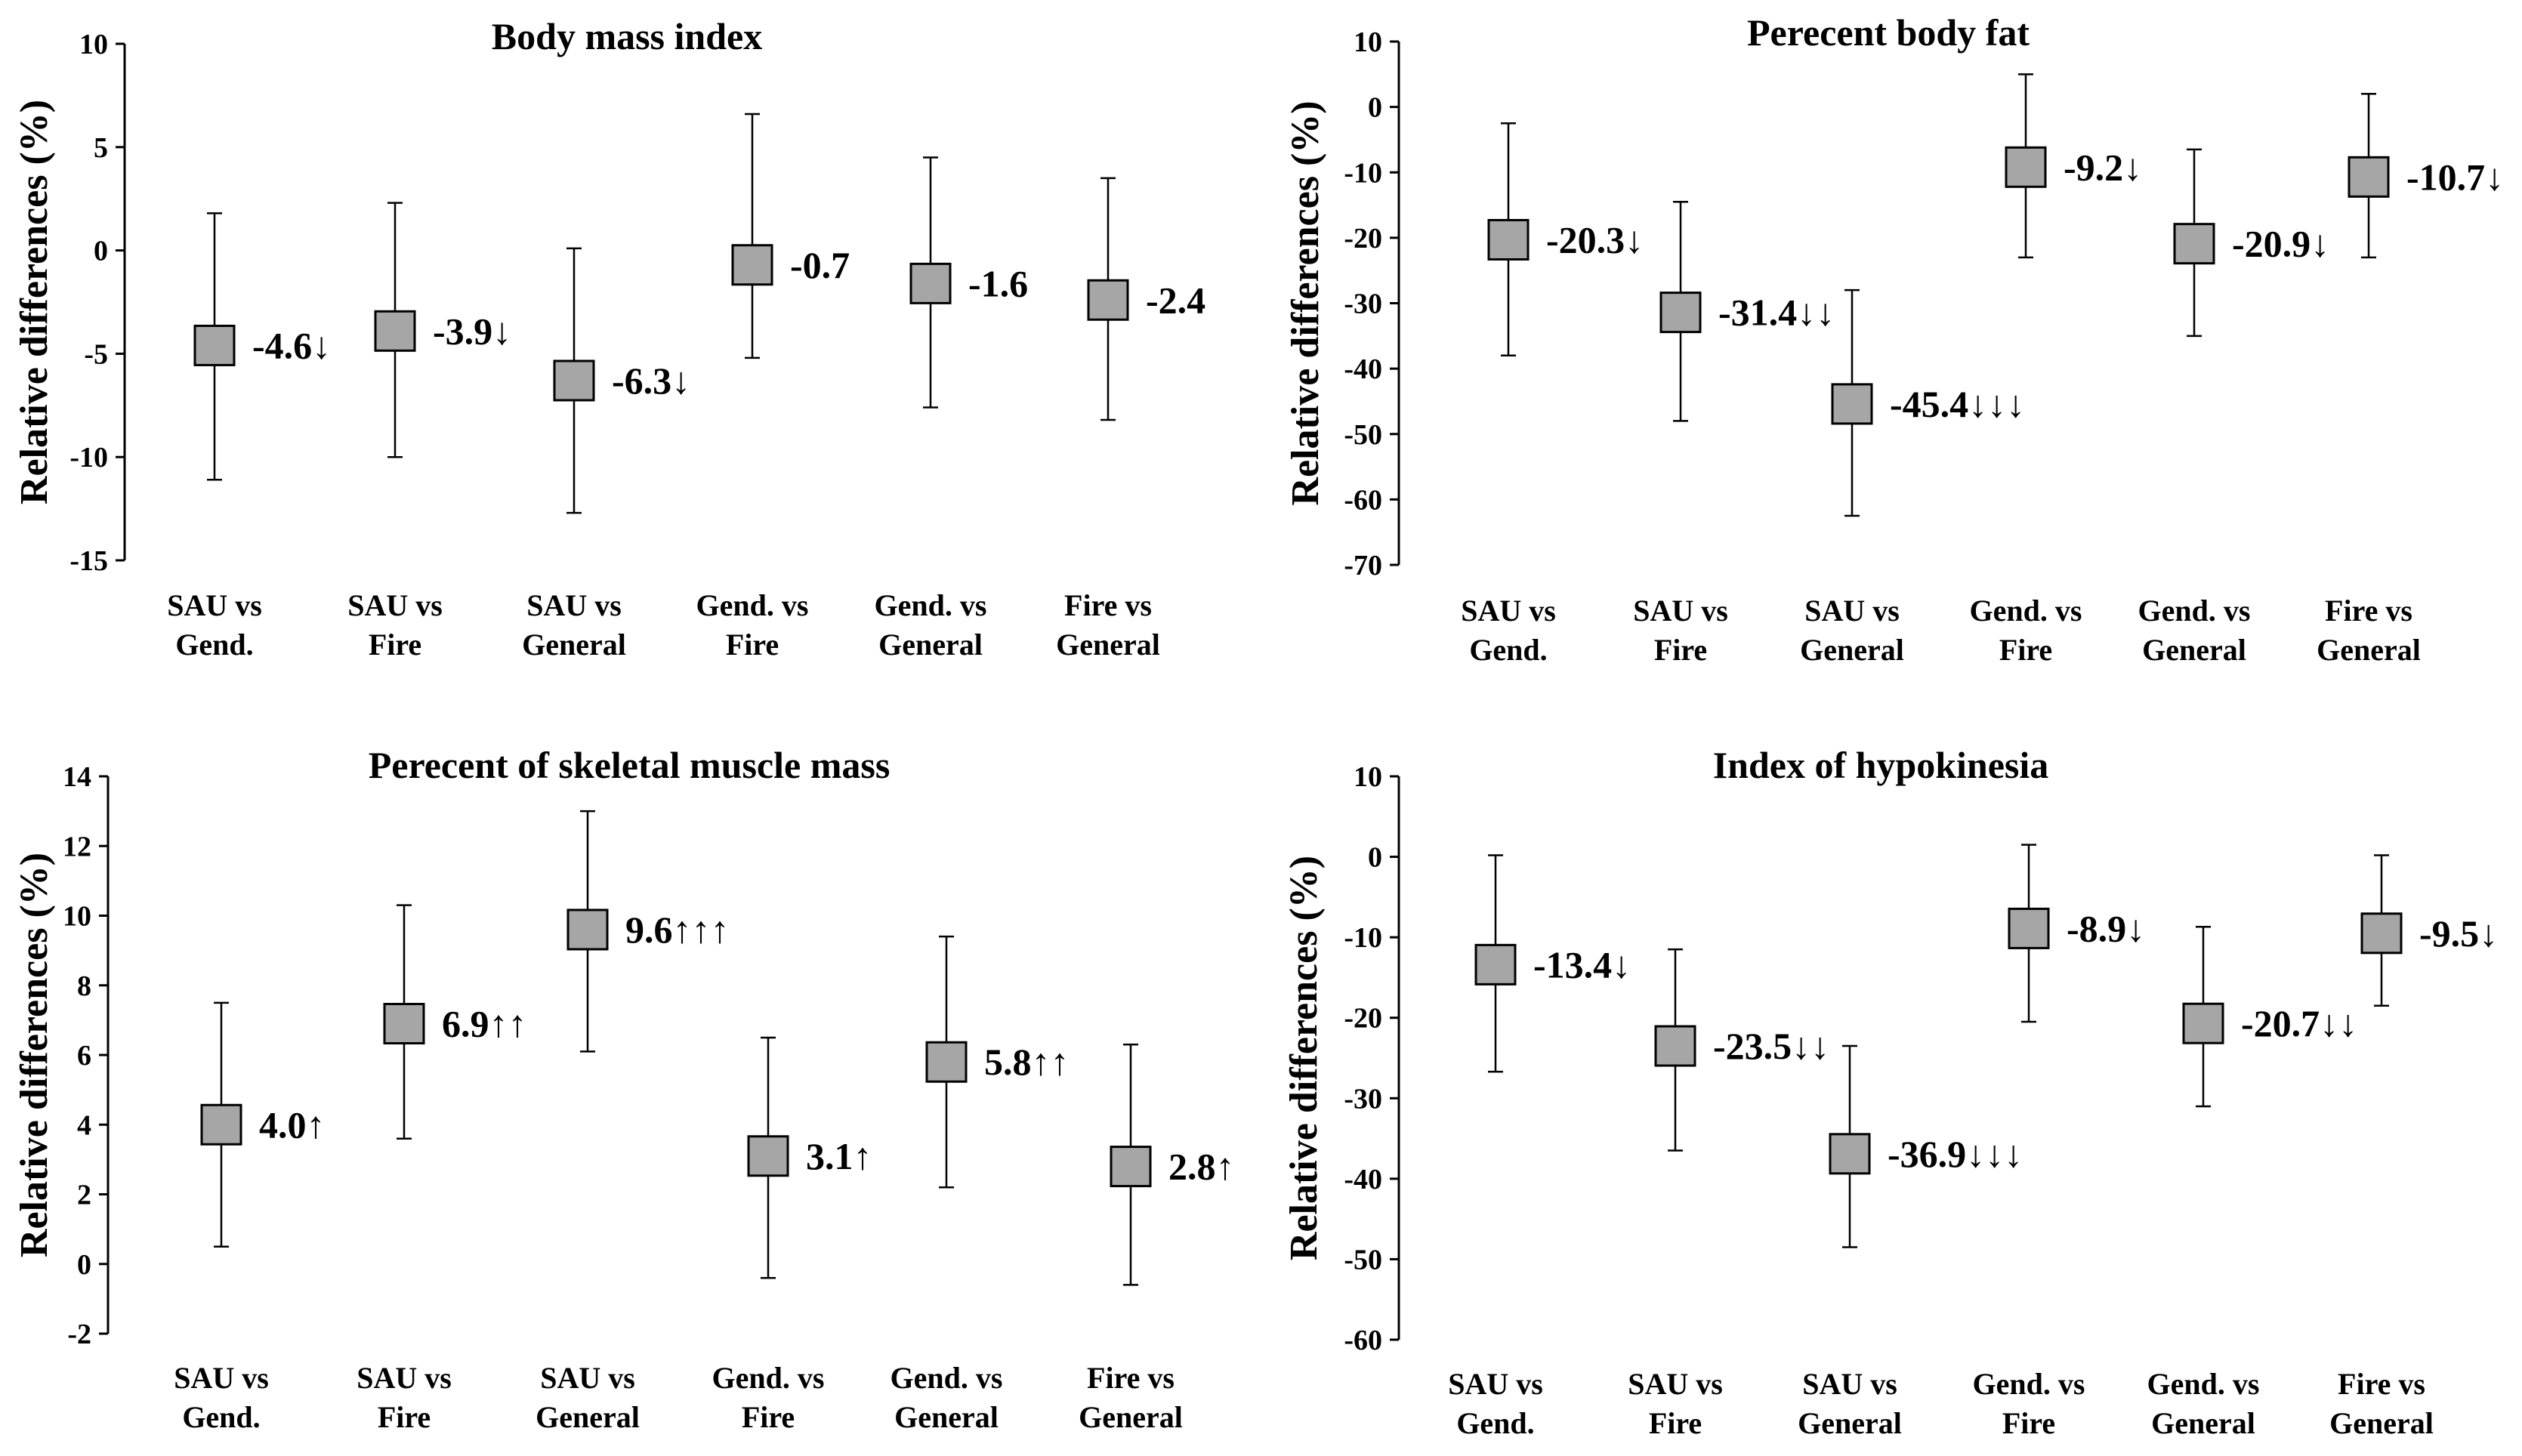  Describe the element at coordinates (1595, 239) in the screenshot. I see `data-label: -20.3↓` at that location.